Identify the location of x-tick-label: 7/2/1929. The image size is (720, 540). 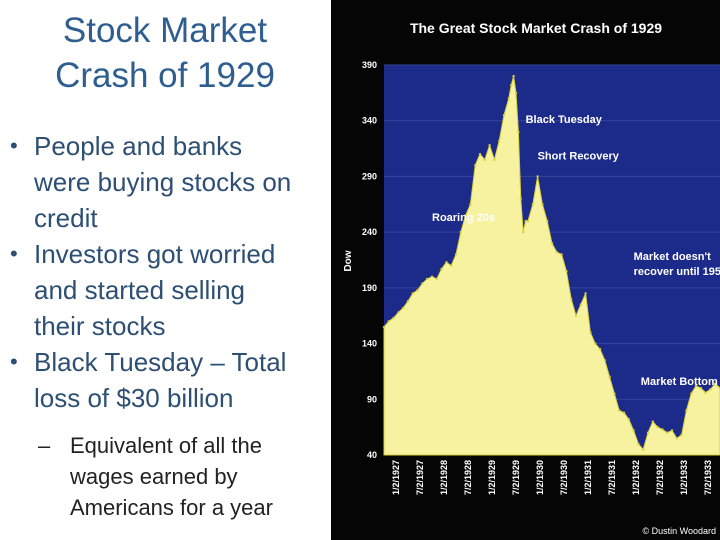
(516, 477).